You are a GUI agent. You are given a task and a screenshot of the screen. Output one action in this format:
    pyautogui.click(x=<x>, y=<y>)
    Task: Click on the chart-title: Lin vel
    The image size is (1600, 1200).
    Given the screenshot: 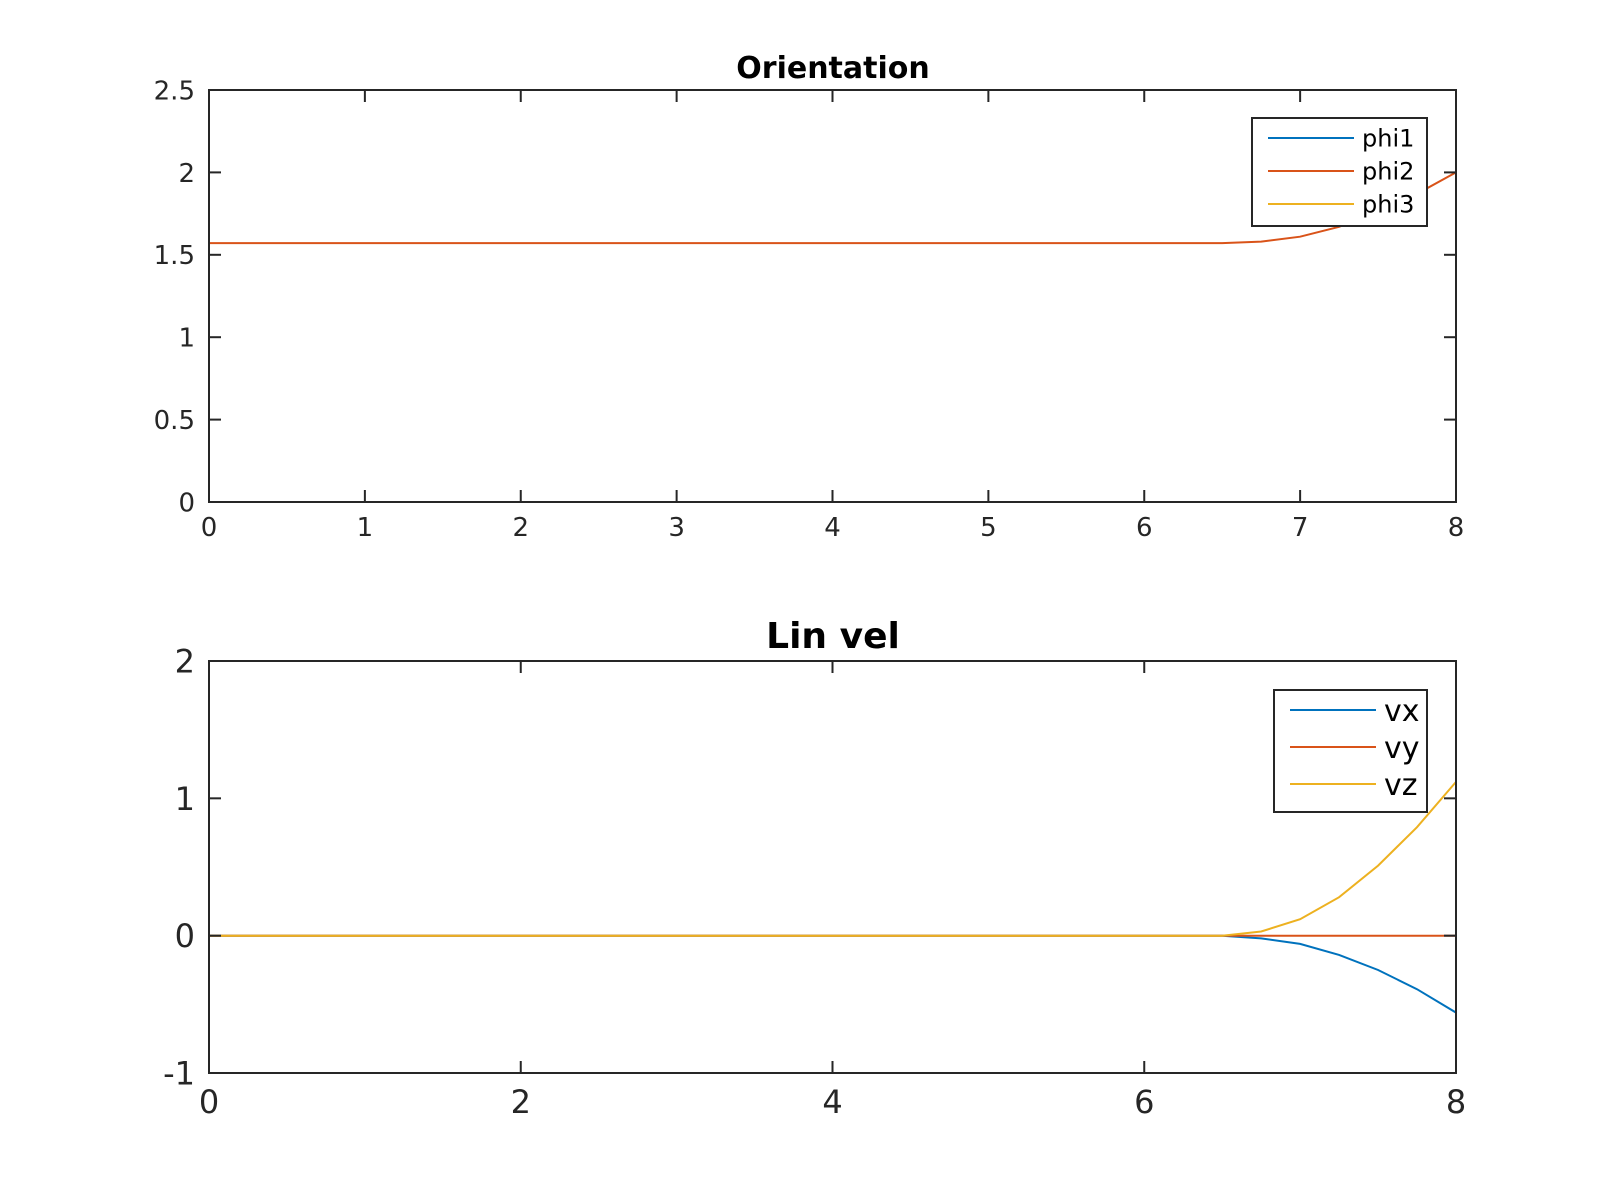 What is the action you would take?
    pyautogui.click(x=833, y=636)
    